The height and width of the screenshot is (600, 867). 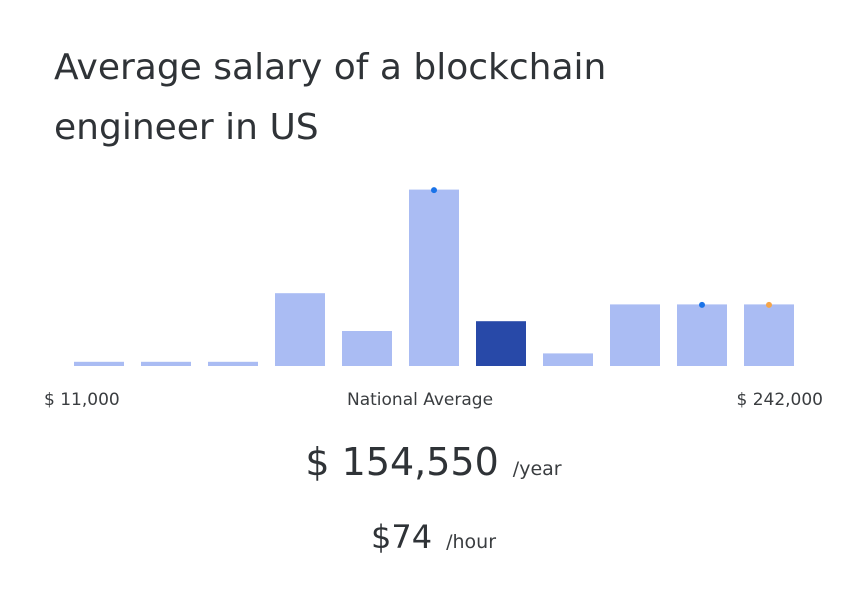 I want to click on hourly-salary-value: $74, so click(x=402, y=537).